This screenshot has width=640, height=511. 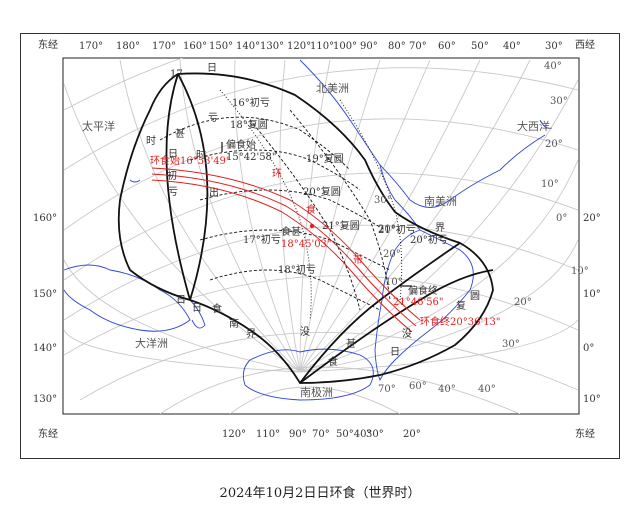 I want to click on grid-label-9: 60°, so click(x=418, y=386).